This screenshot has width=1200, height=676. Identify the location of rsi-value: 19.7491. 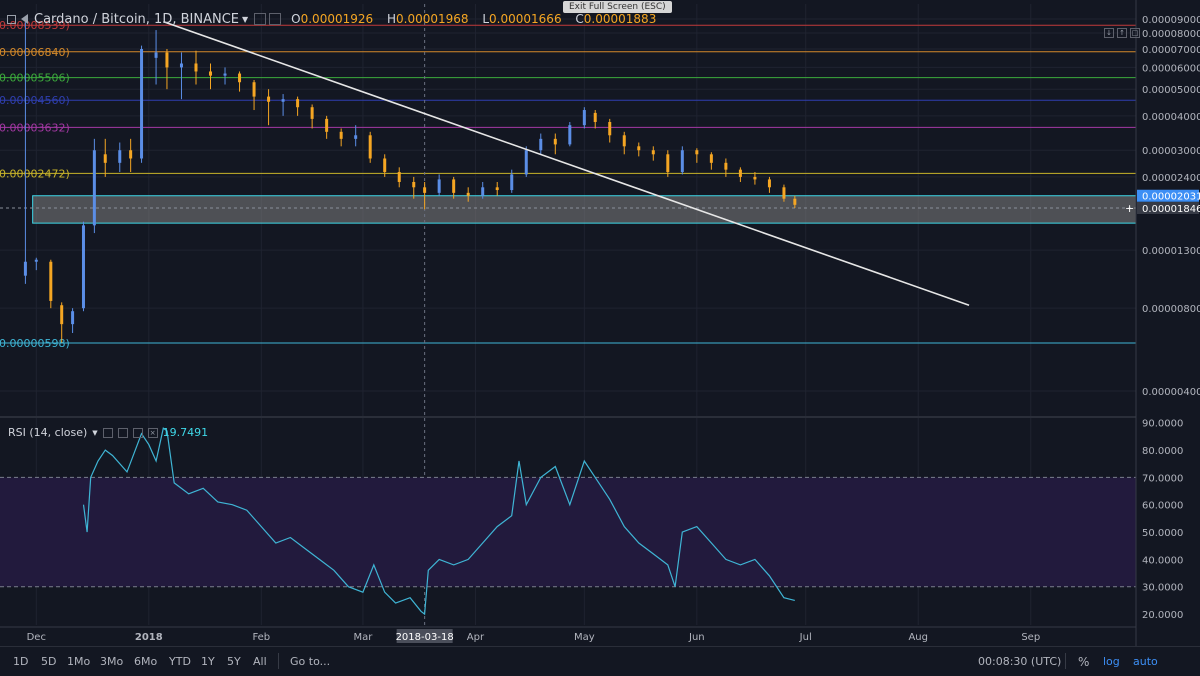
(185, 432).